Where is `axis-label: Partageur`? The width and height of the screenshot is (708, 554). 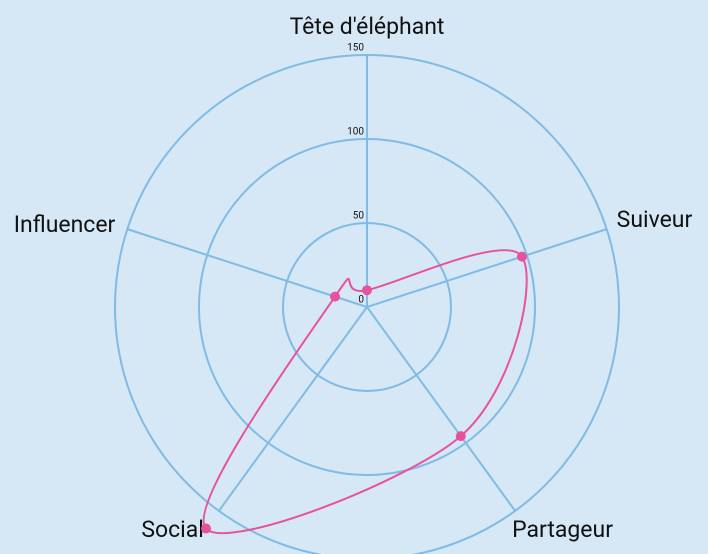 axis-label: Partageur is located at coordinates (562, 529).